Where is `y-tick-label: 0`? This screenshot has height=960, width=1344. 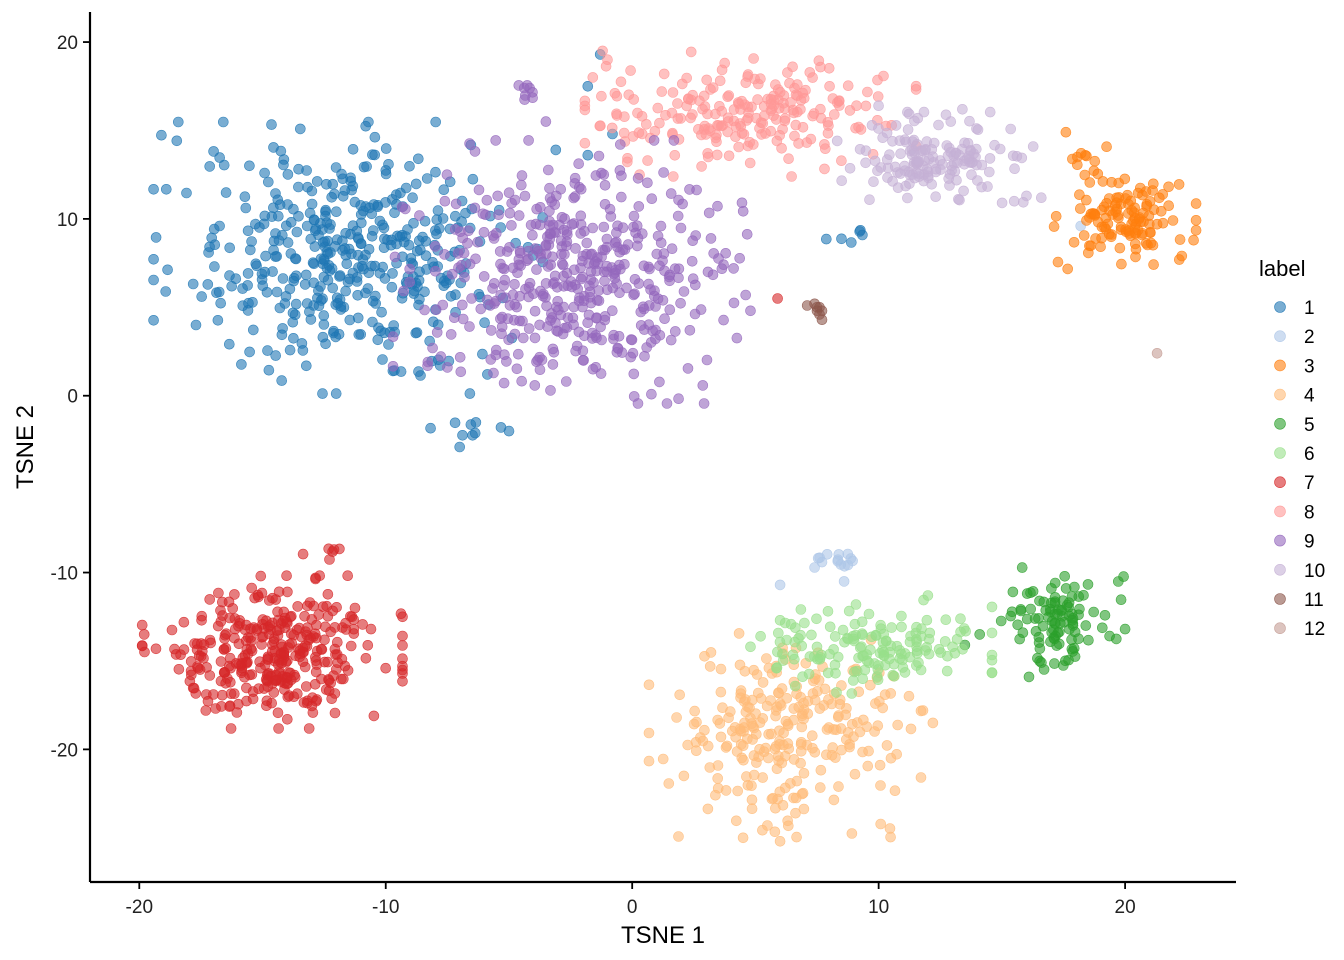 y-tick-label: 0 is located at coordinates (72, 397).